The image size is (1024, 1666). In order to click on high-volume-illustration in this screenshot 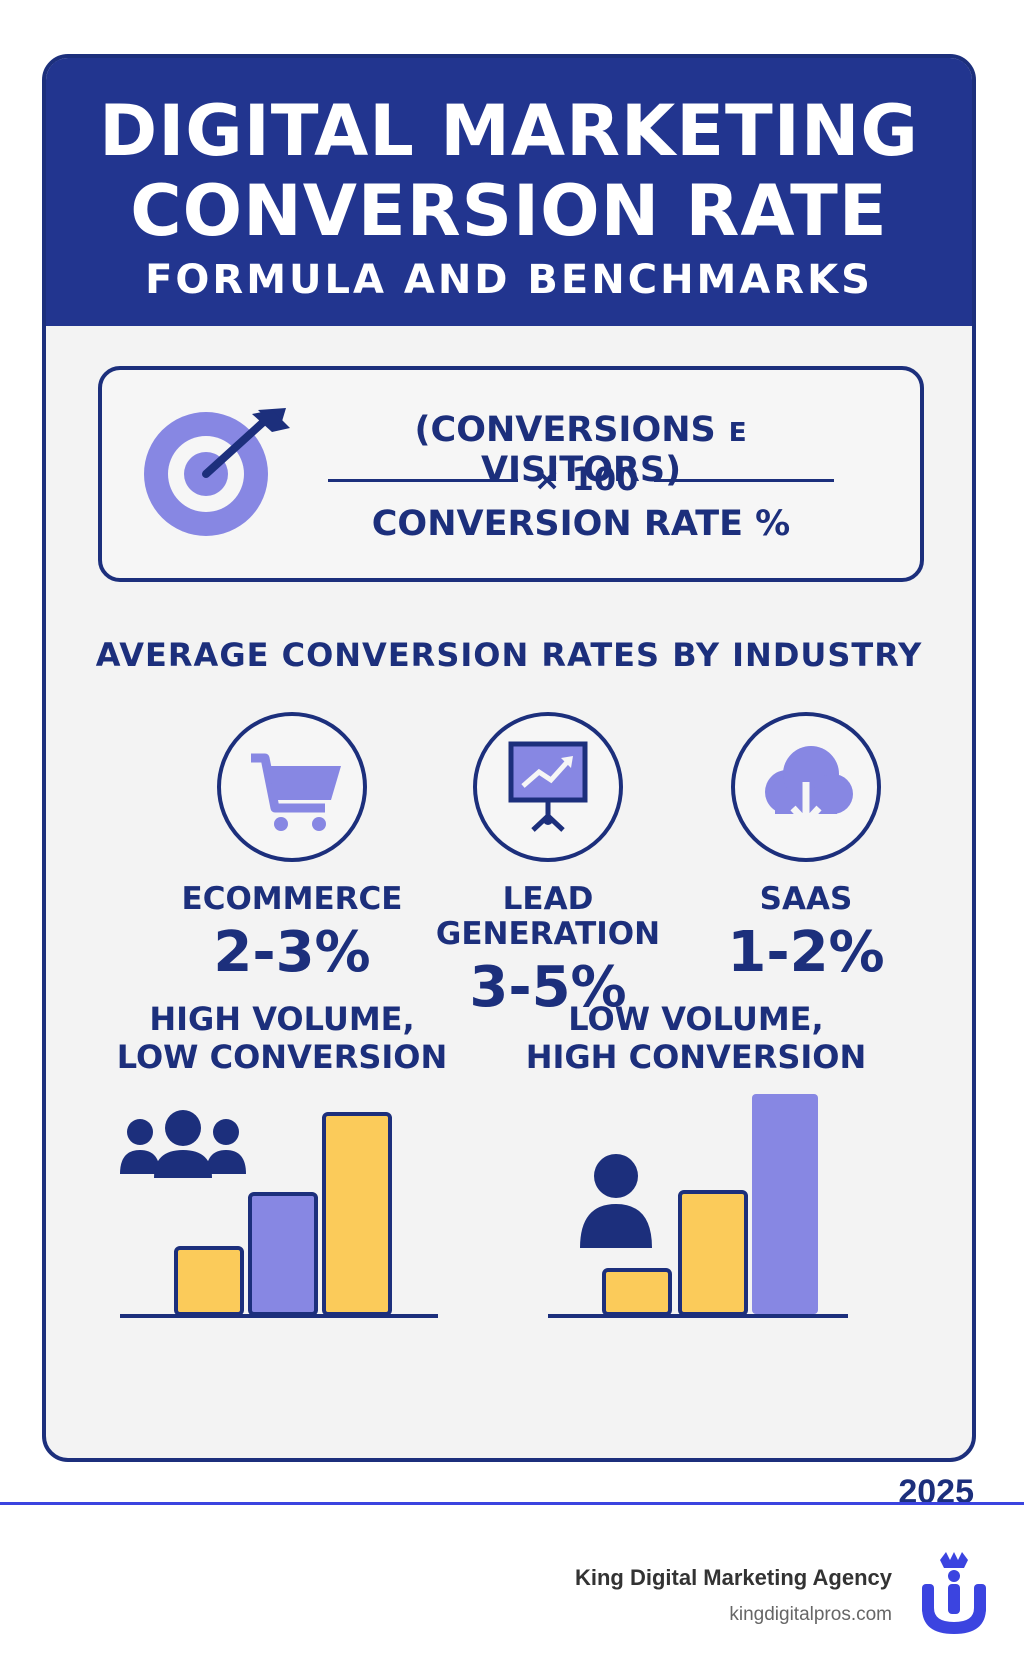, I will do `click(279, 1214)`.